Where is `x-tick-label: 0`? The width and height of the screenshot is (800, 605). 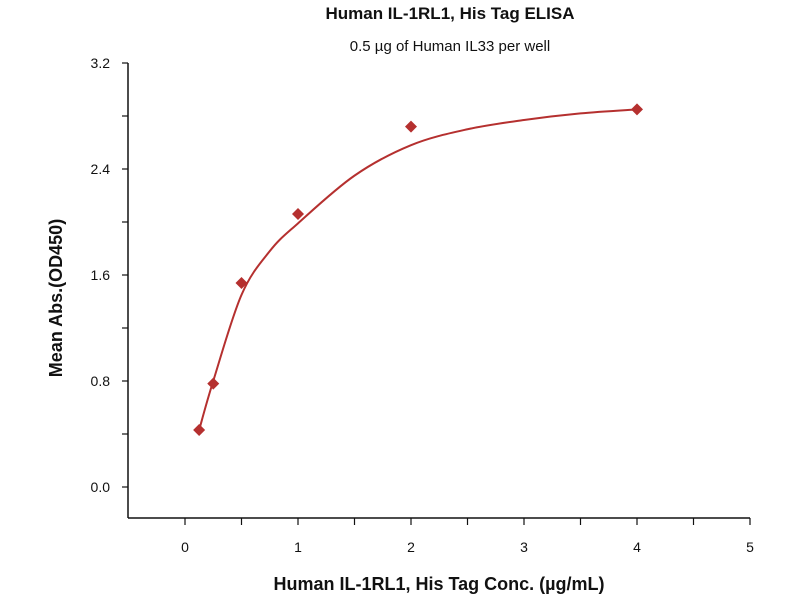 x-tick-label: 0 is located at coordinates (185, 547).